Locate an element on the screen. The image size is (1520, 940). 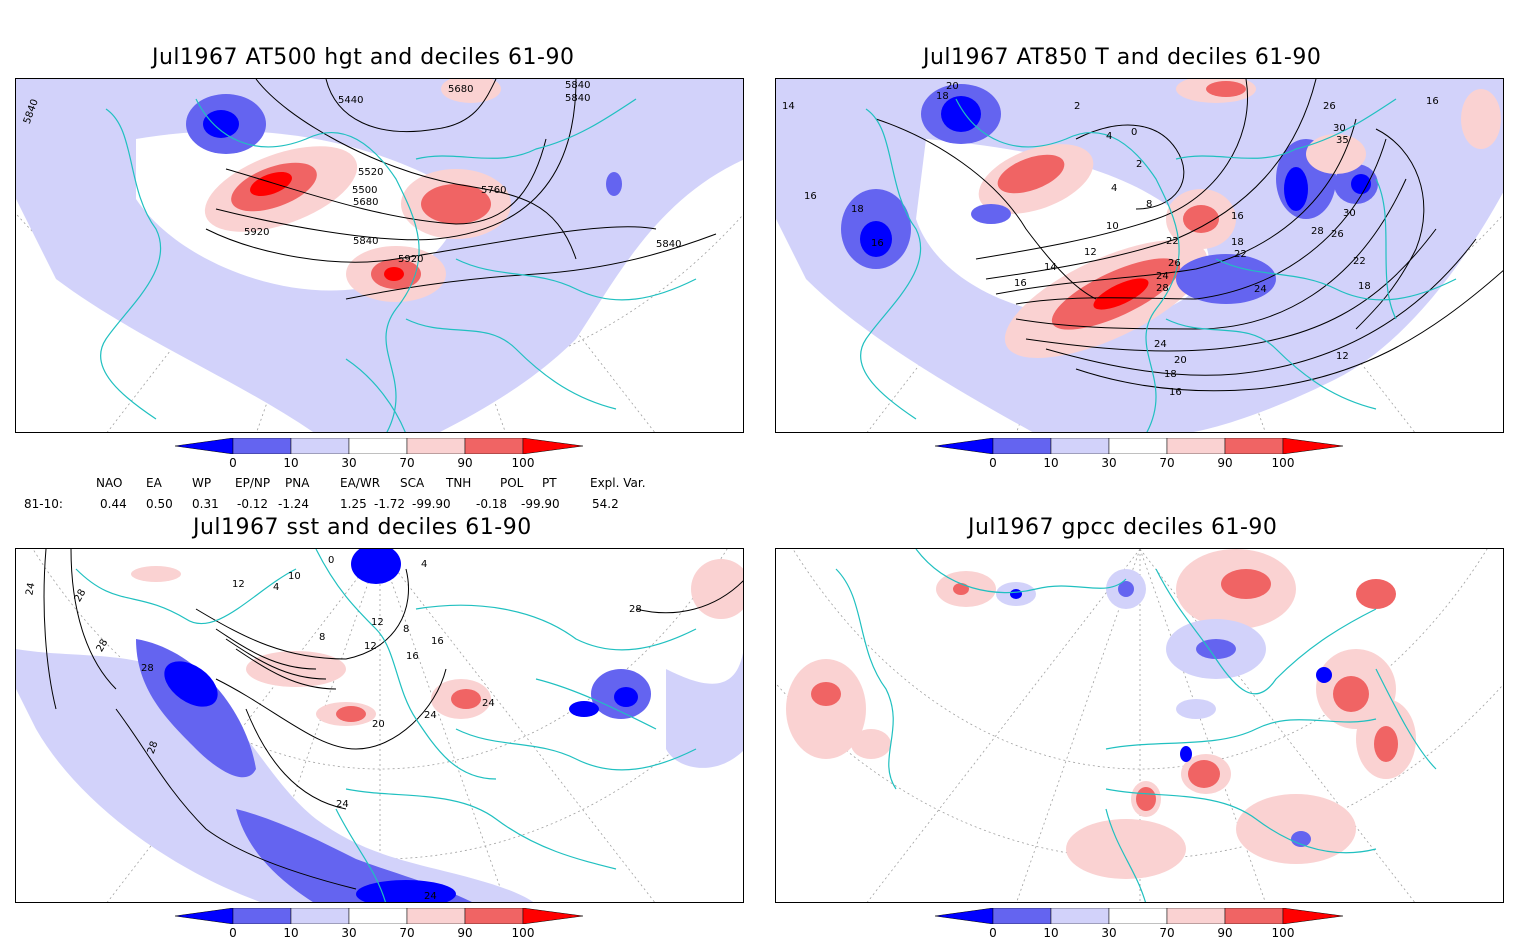
contour-label: 14 is located at coordinates (1050, 267).